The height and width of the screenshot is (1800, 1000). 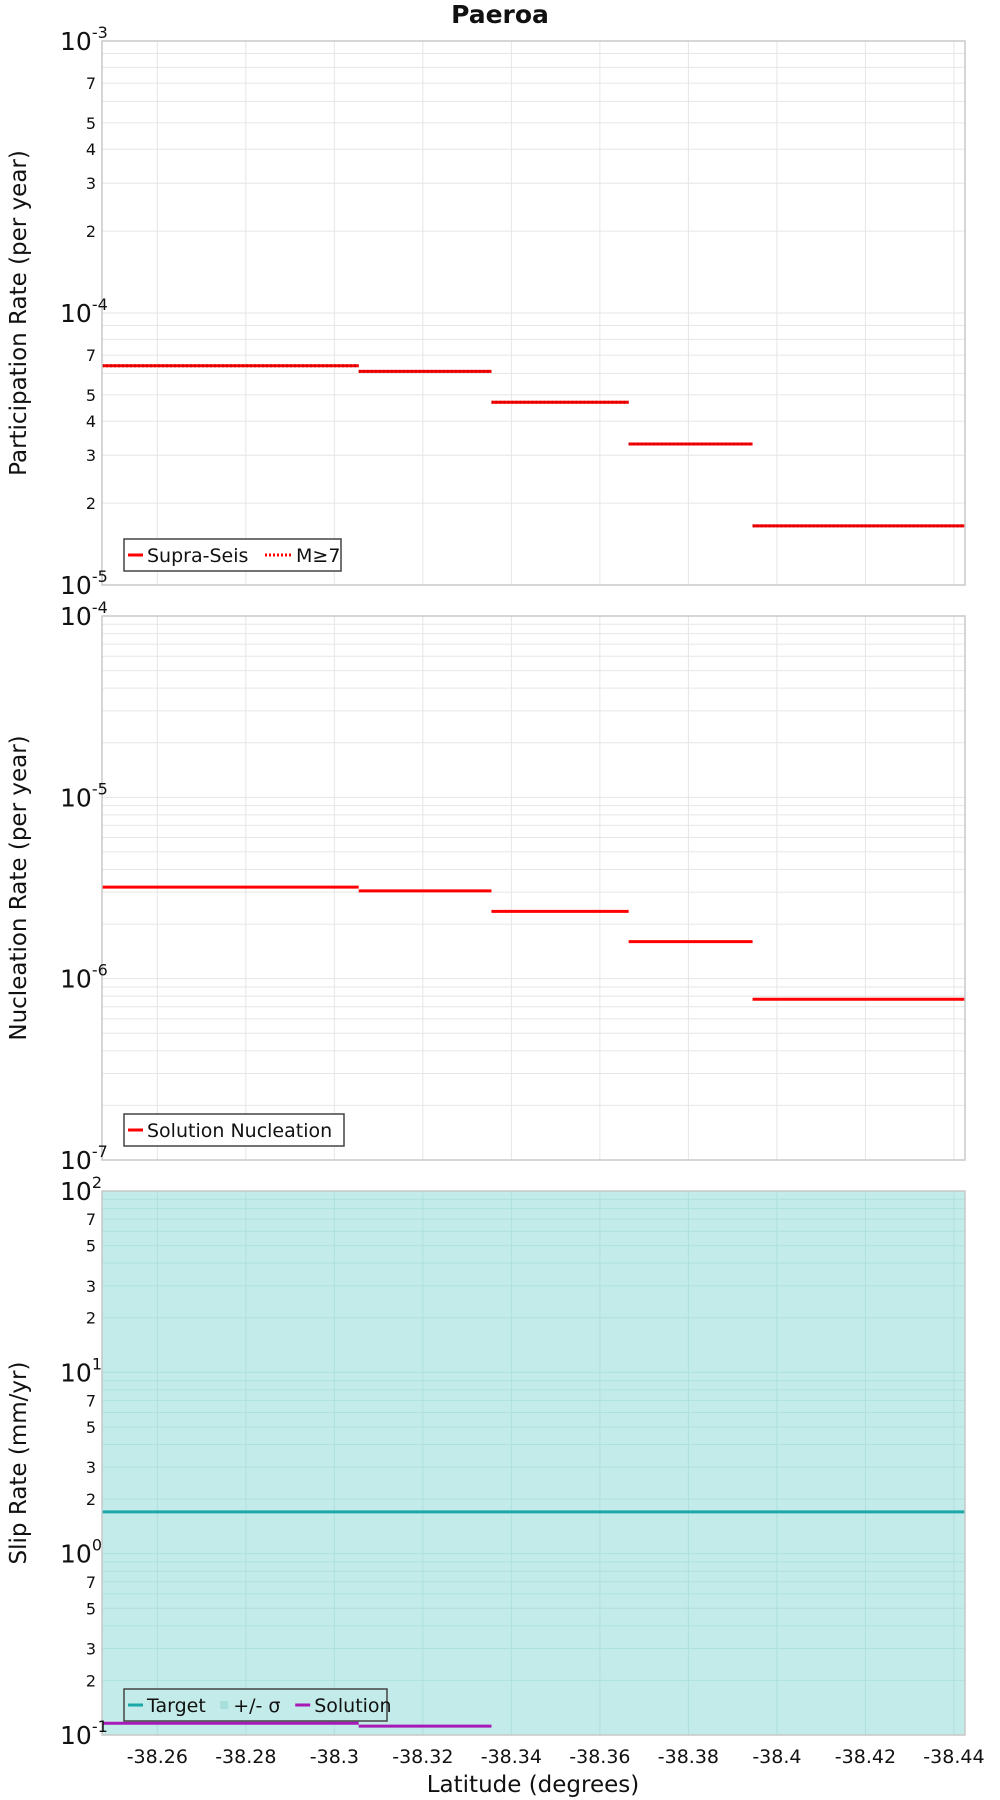 I want to click on chart-title: Paeroa, so click(x=500, y=14).